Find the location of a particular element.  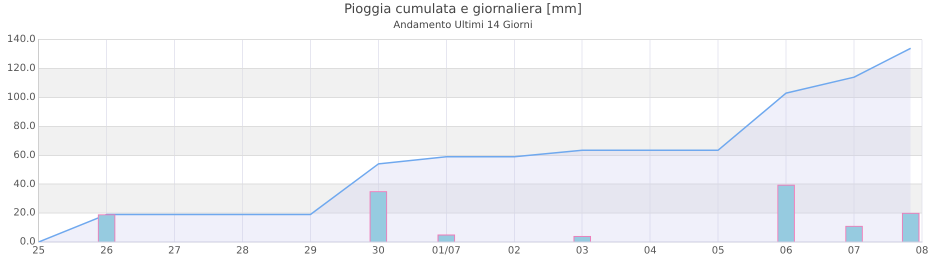

y-tick-label: 40.0 is located at coordinates (24, 184).